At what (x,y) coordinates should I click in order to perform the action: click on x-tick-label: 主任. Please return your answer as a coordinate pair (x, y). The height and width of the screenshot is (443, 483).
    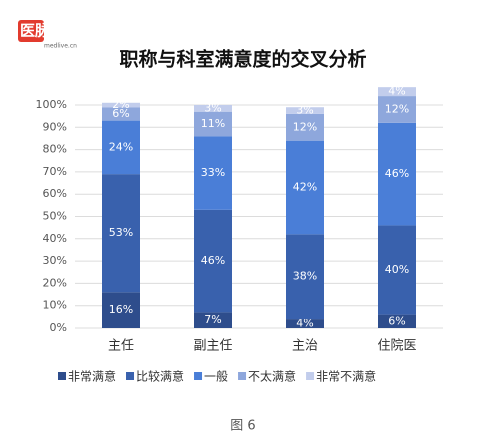
    Looking at the image, I should click on (121, 346).